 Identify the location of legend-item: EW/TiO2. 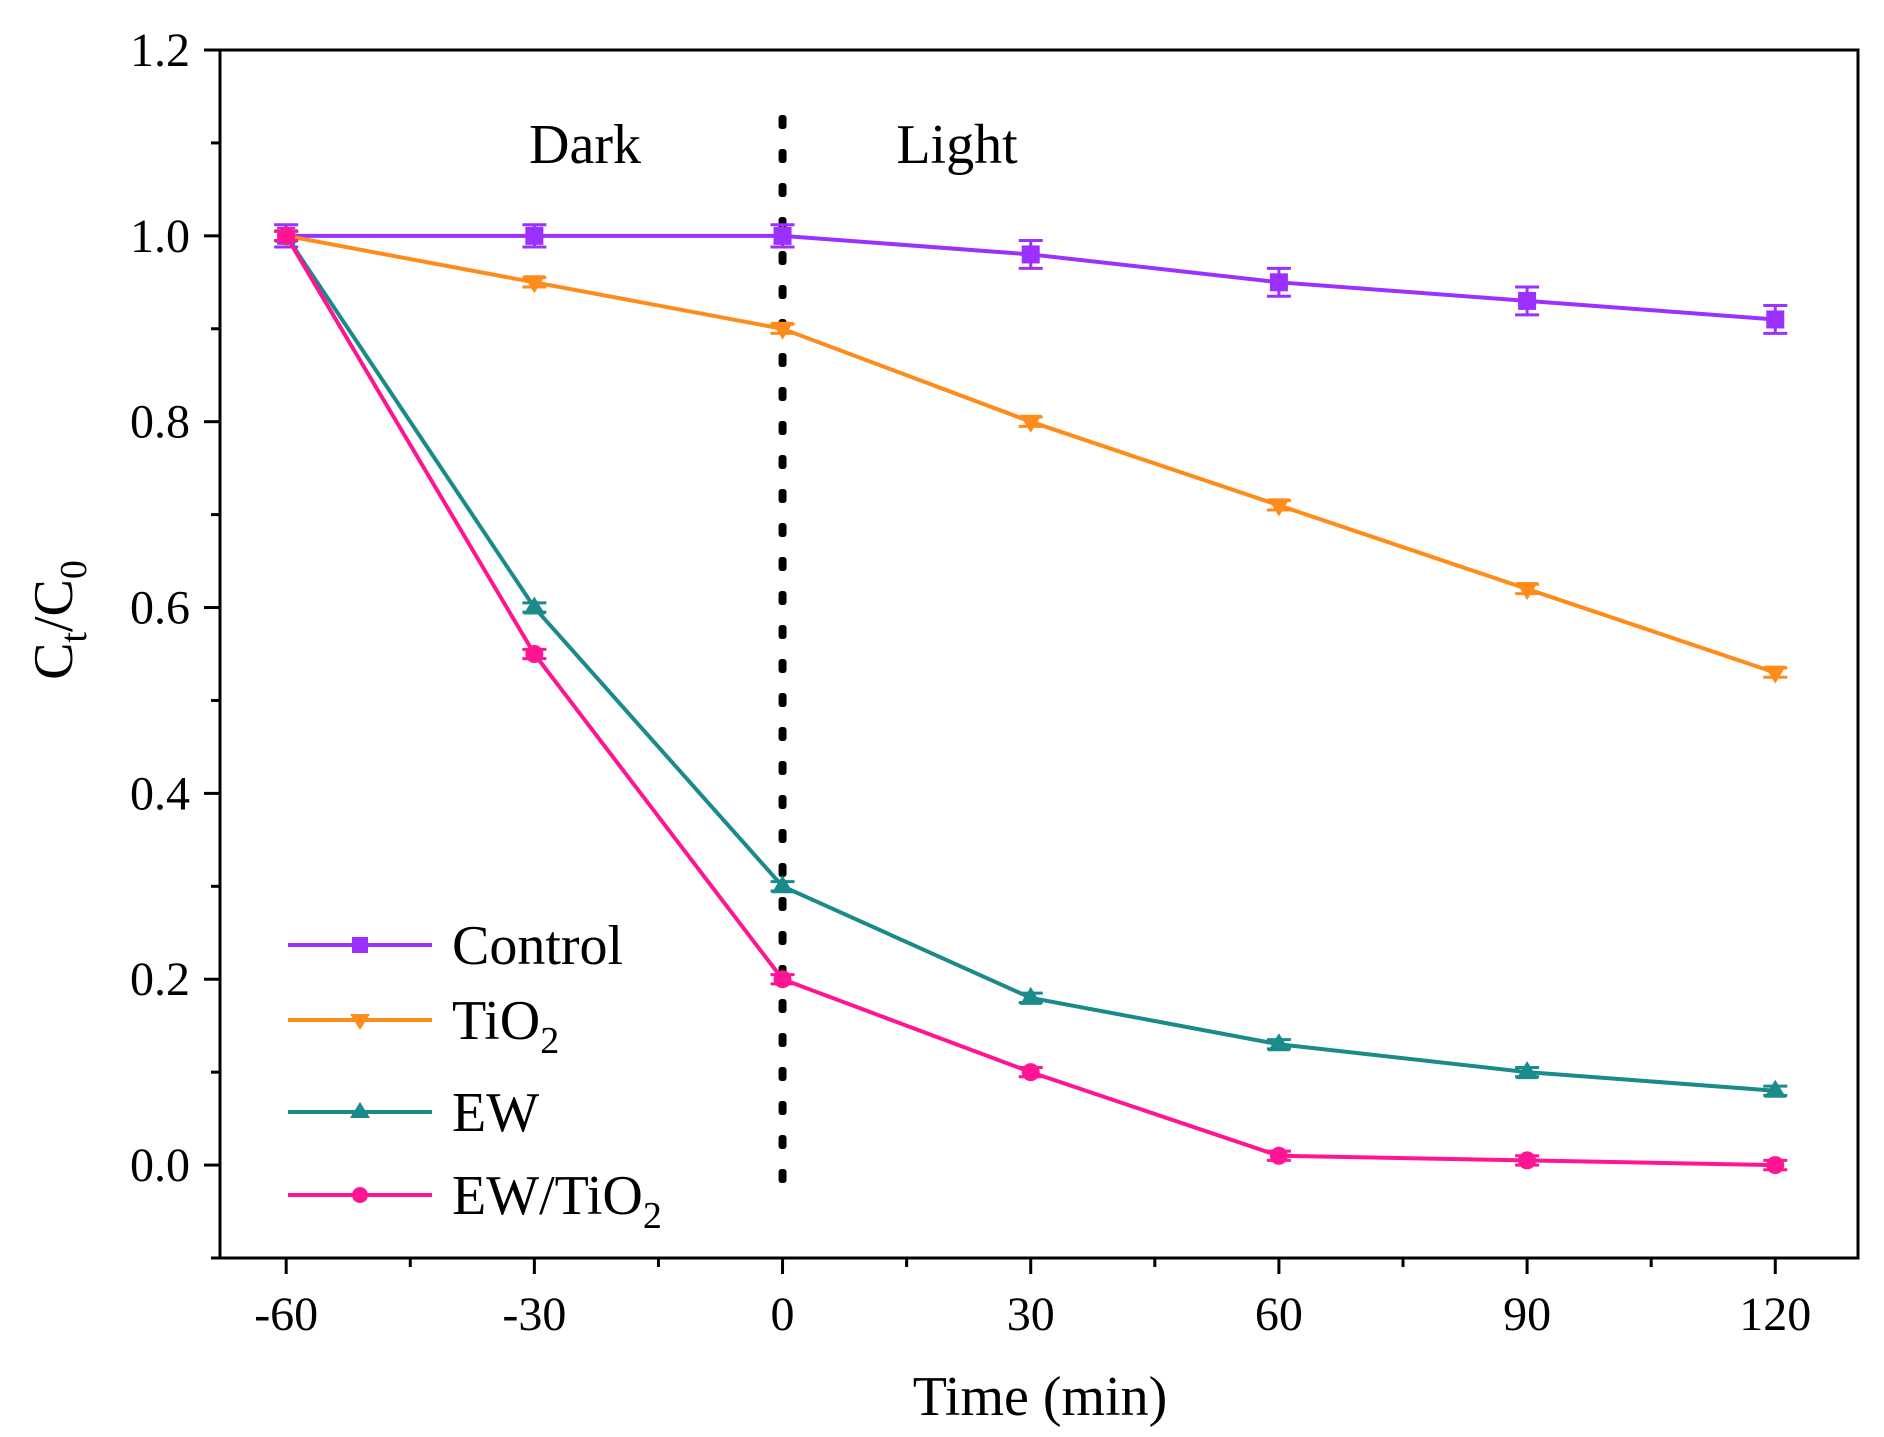
(475, 1201).